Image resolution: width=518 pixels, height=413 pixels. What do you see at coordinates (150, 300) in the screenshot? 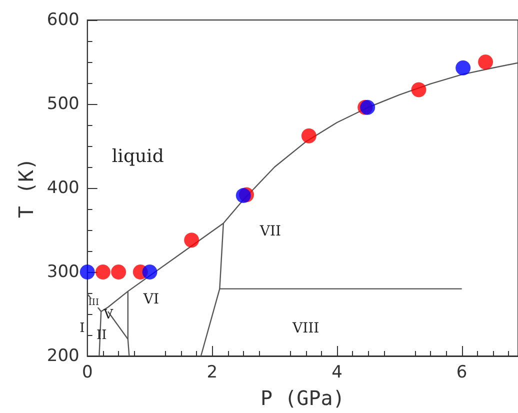
I see `annotation: VI` at bounding box center [150, 300].